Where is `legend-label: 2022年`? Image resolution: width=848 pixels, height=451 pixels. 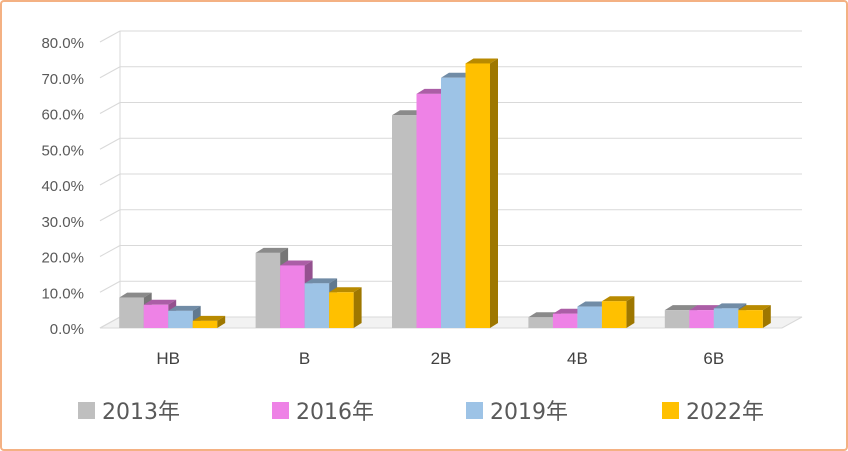
legend-label: 2022年 is located at coordinates (725, 412).